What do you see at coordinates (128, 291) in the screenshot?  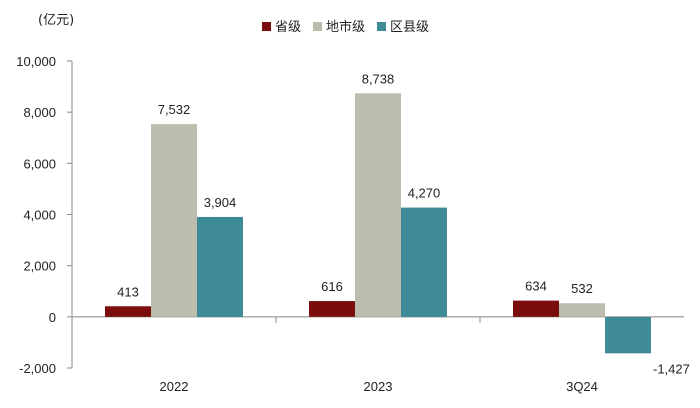 I see `data-label: 413` at bounding box center [128, 291].